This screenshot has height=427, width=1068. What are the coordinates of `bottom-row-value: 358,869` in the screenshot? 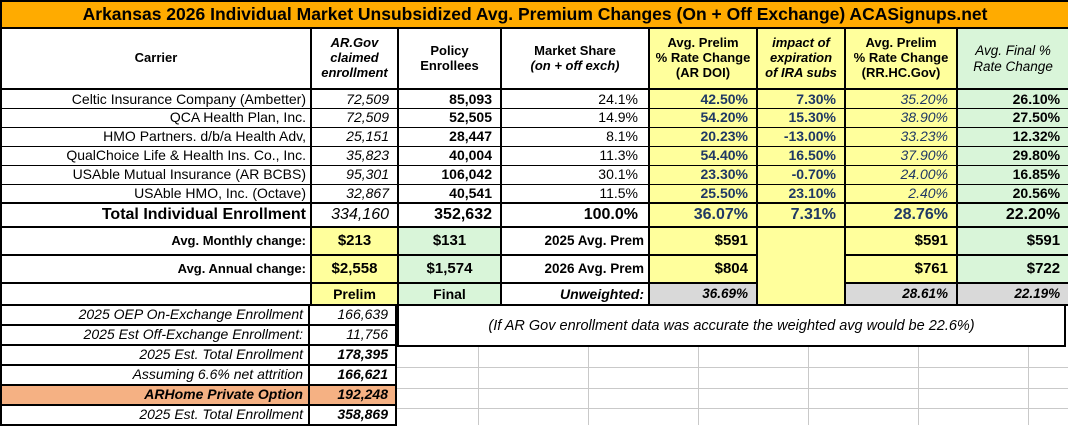 It's located at (353, 416).